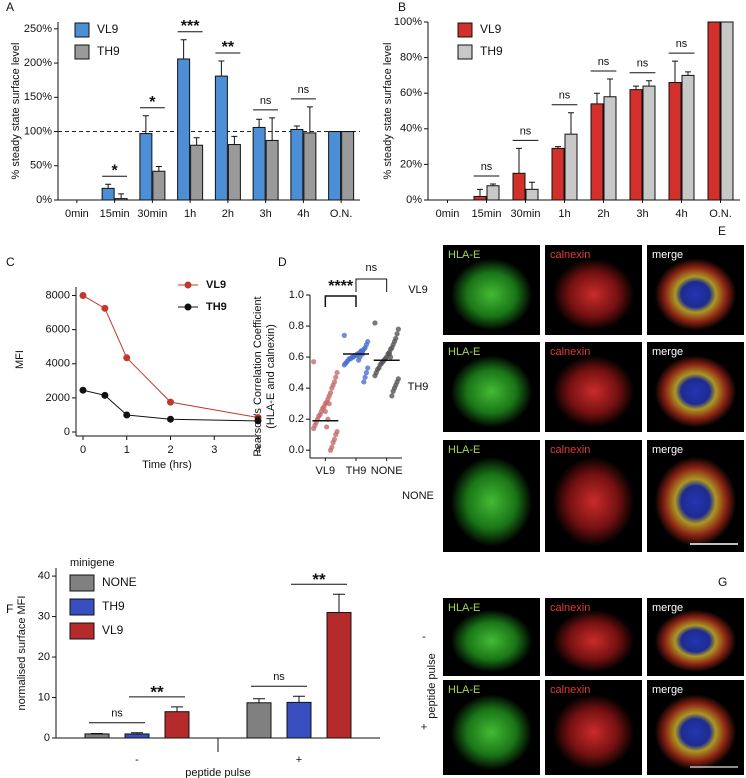  What do you see at coordinates (157, 691) in the screenshot?
I see `significance-label: **` at bounding box center [157, 691].